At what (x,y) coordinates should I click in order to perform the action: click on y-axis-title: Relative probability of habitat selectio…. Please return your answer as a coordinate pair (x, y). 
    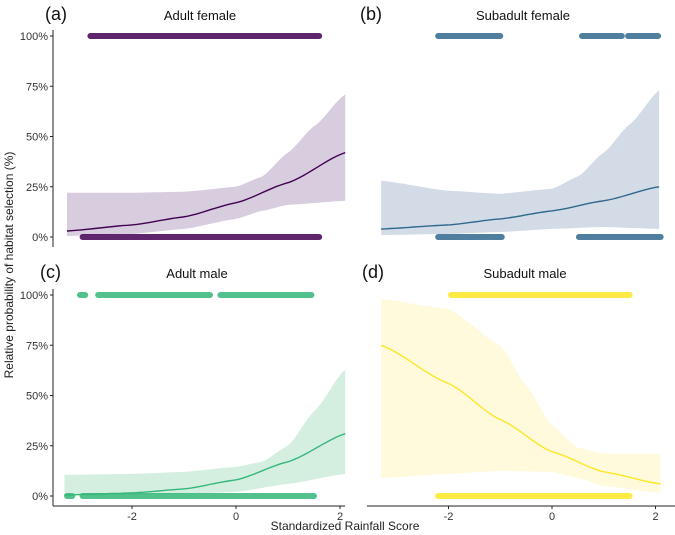
    Looking at the image, I should click on (9, 265).